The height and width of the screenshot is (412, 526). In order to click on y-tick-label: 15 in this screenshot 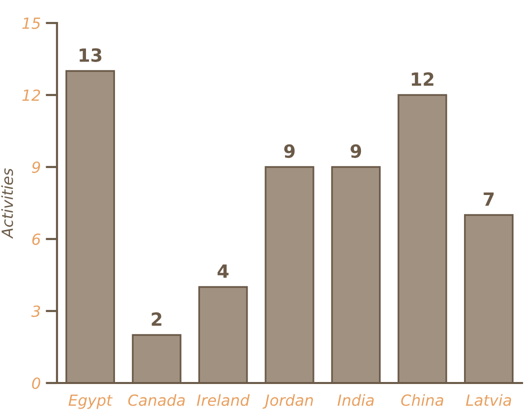, I will do `click(31, 24)`.